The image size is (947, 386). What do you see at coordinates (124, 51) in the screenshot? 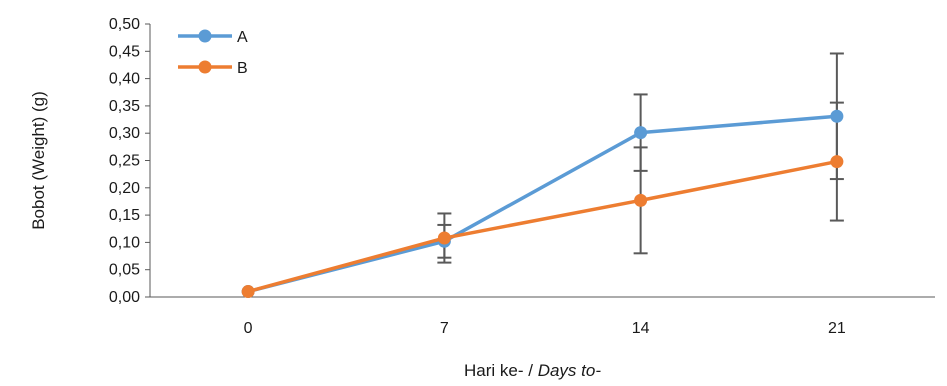
I see `y-tick-label: 0,45` at bounding box center [124, 51].